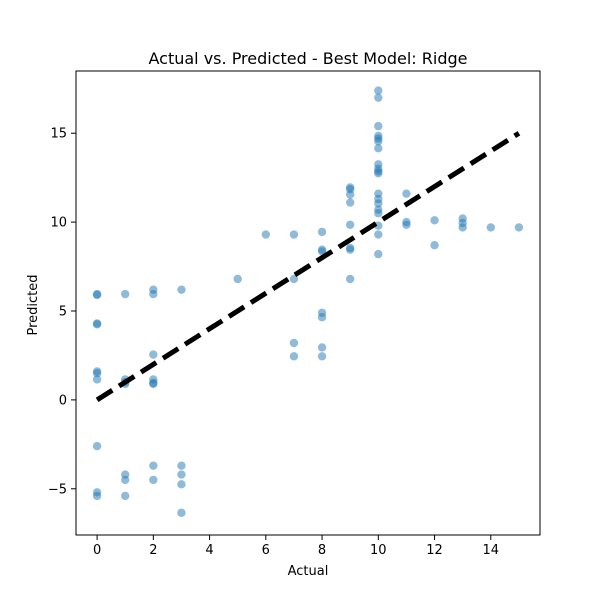 This screenshot has width=600, height=600. Describe the element at coordinates (153, 550) in the screenshot. I see `x-tick-label: 2` at that location.